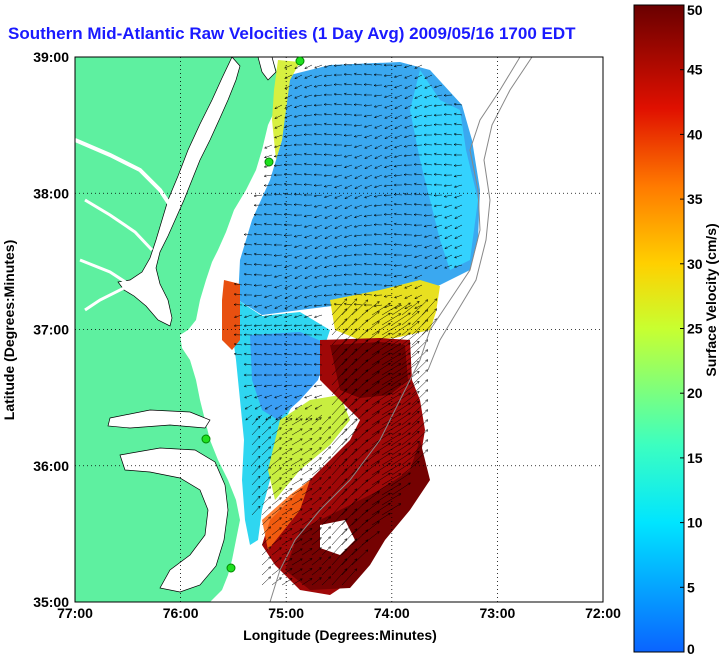 This screenshot has height=659, width=724. Describe the element at coordinates (691, 649) in the screenshot. I see `colorbar-tick-label: 0` at that location.